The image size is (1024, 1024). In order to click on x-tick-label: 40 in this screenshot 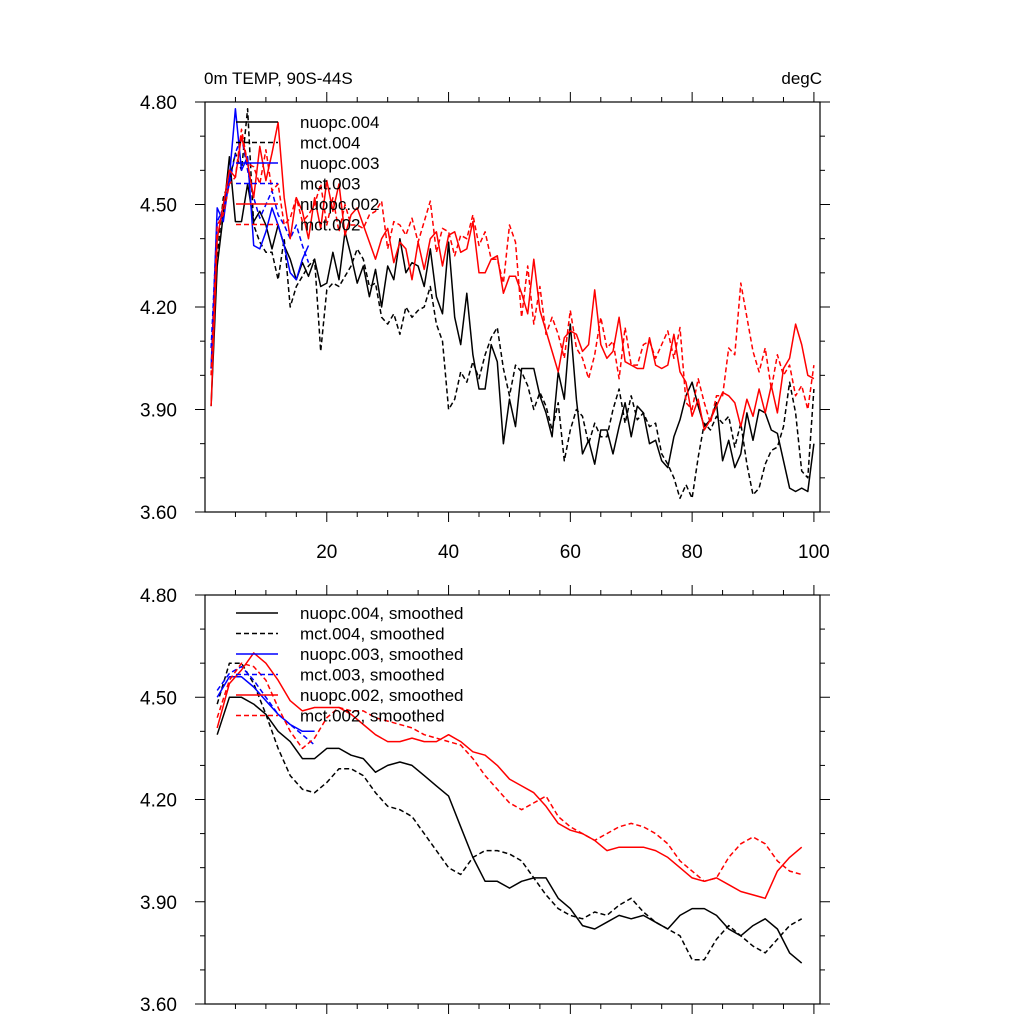, I will do `click(448, 552)`.